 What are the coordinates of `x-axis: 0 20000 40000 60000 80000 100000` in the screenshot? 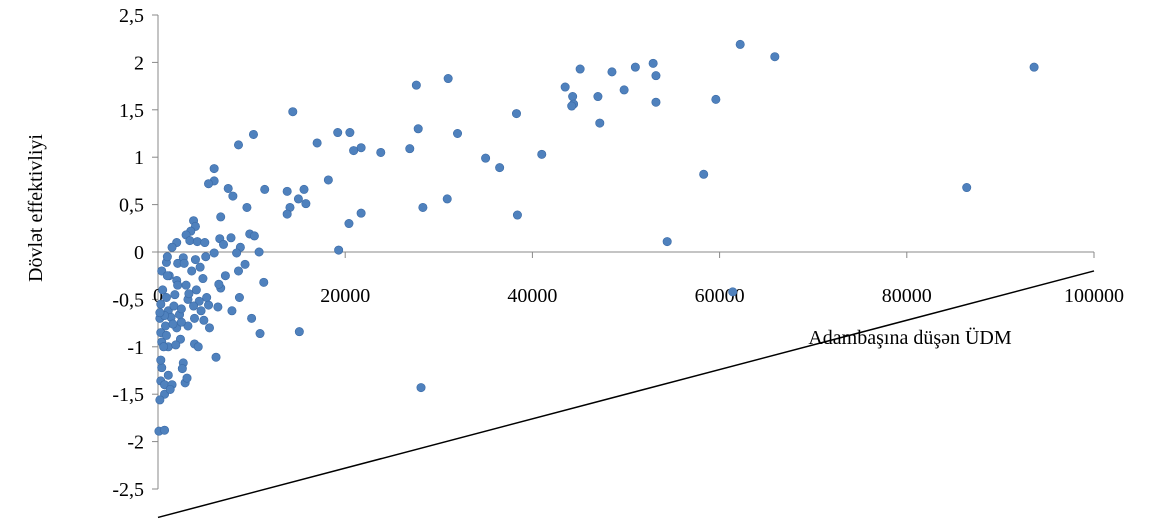 It's located at (638, 279).